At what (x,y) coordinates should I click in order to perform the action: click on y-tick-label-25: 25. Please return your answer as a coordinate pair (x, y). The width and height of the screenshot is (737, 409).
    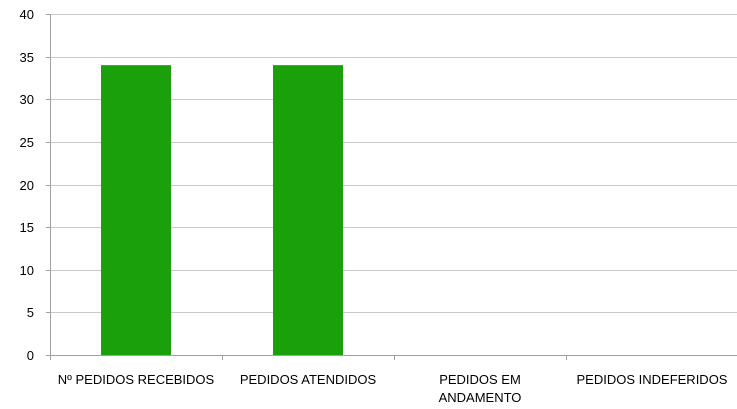
    Looking at the image, I should click on (27, 142).